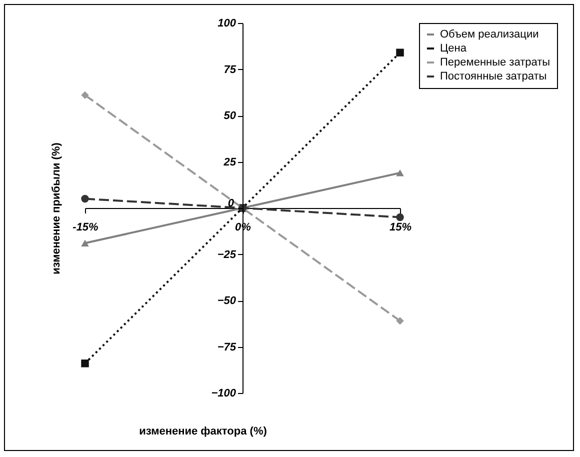  What do you see at coordinates (227, 254) in the screenshot?
I see `y-tick-label: −25` at bounding box center [227, 254].